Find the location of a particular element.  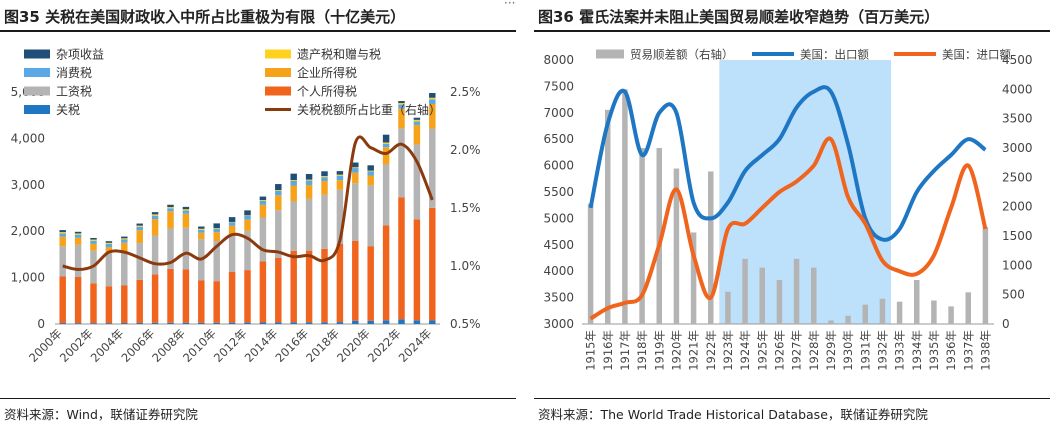

right-chart-title: 图36 霍氏法案并未阻止美国贸易顺差收窄趋势（百万美元） is located at coordinates (739, 17).